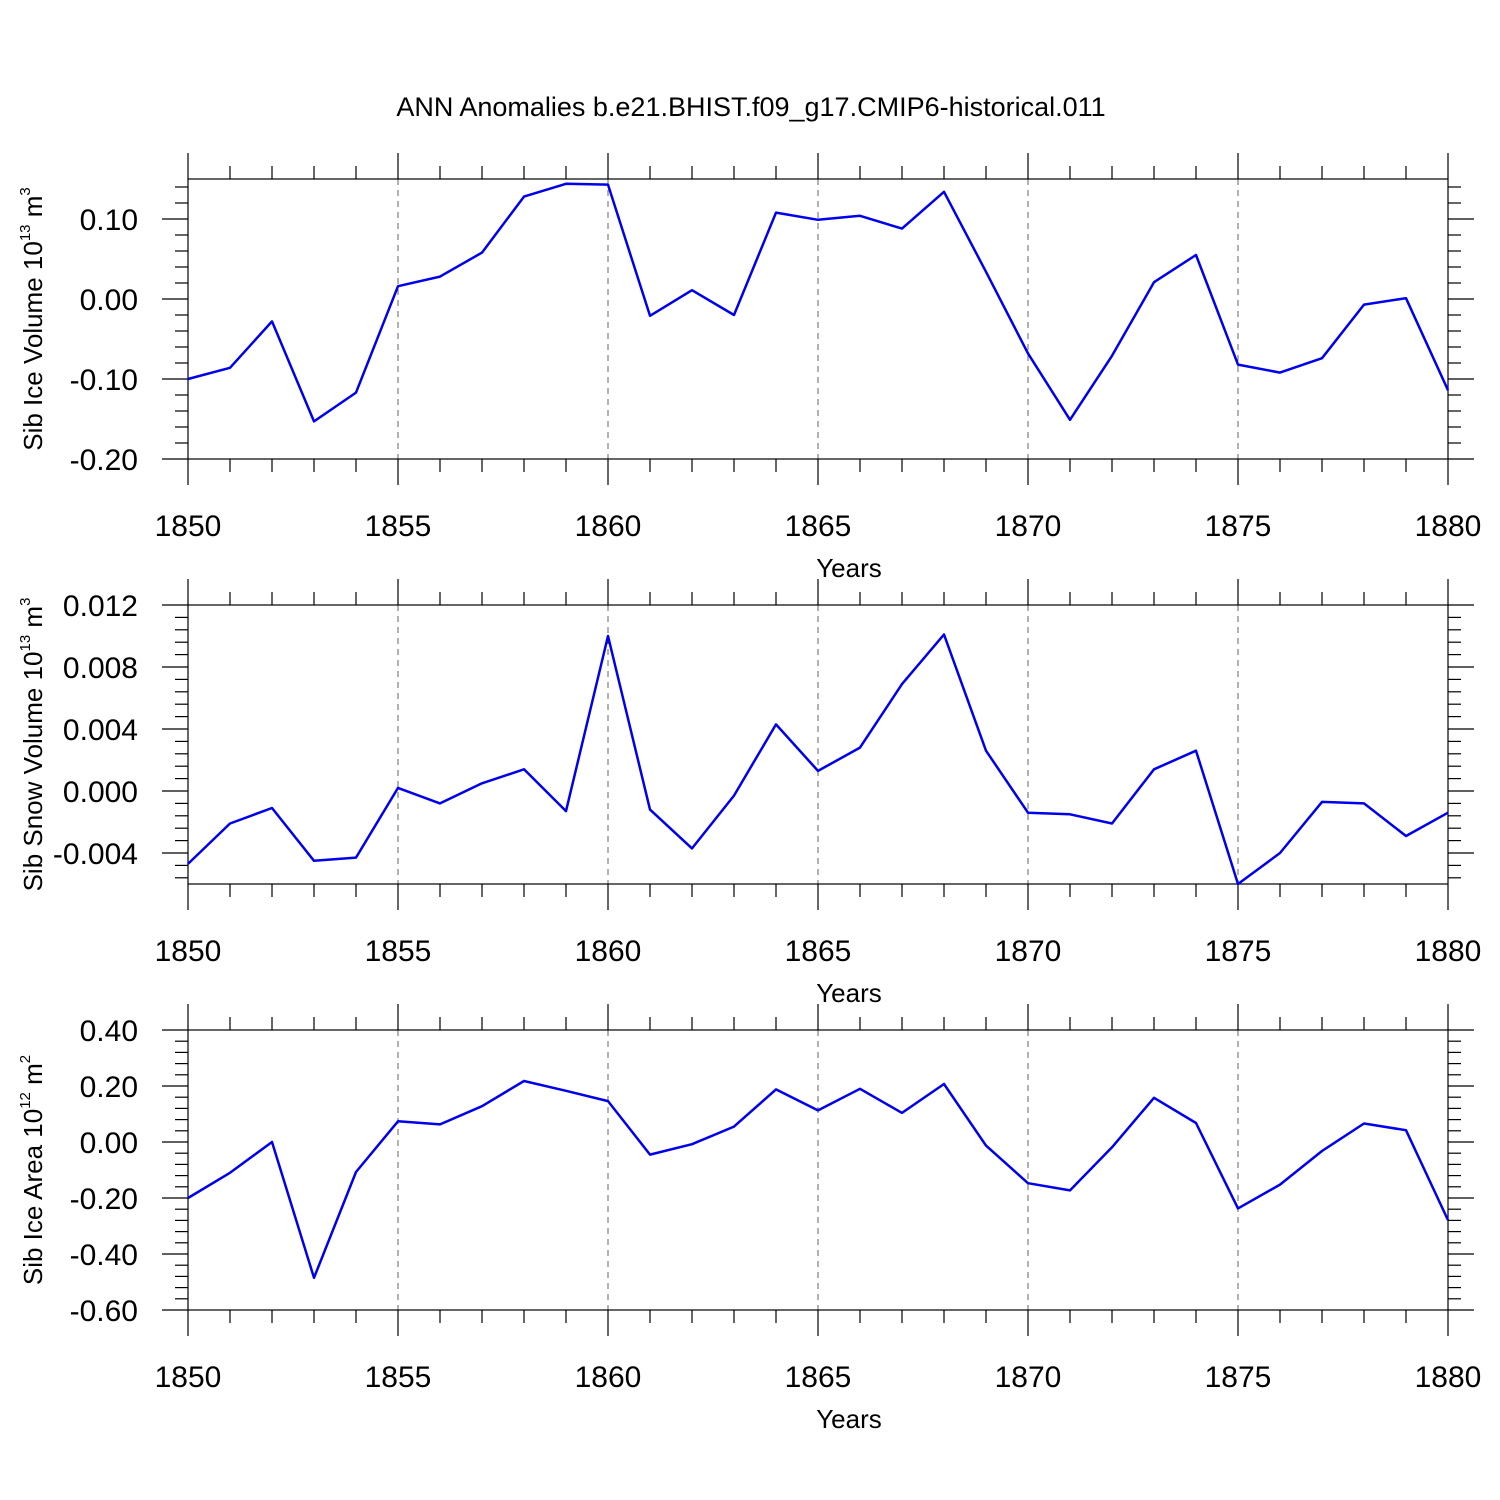 This screenshot has height=1500, width=1500. Describe the element at coordinates (109, 1031) in the screenshot. I see `y-tick-label: 0.40` at that location.